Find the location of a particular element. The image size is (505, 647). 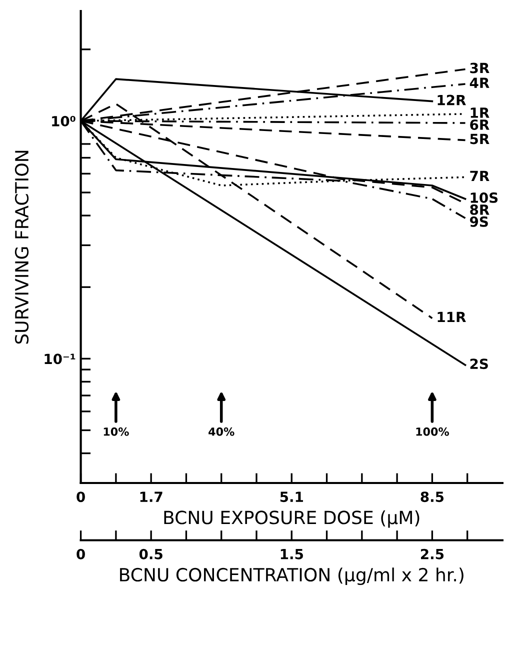

series-label: 10S is located at coordinates (484, 197).